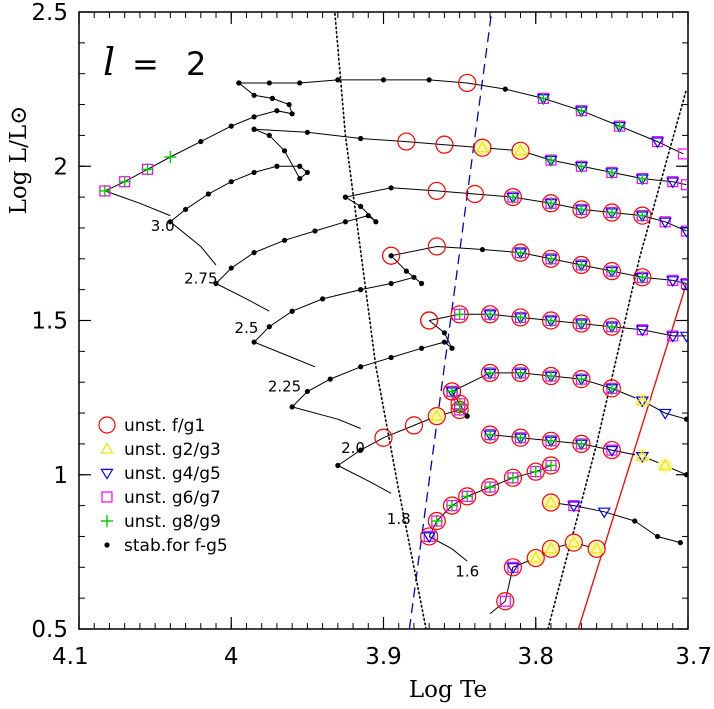 This screenshot has width=714, height=709. What do you see at coordinates (49, 322) in the screenshot?
I see `y-tick-label: 1.5` at bounding box center [49, 322].